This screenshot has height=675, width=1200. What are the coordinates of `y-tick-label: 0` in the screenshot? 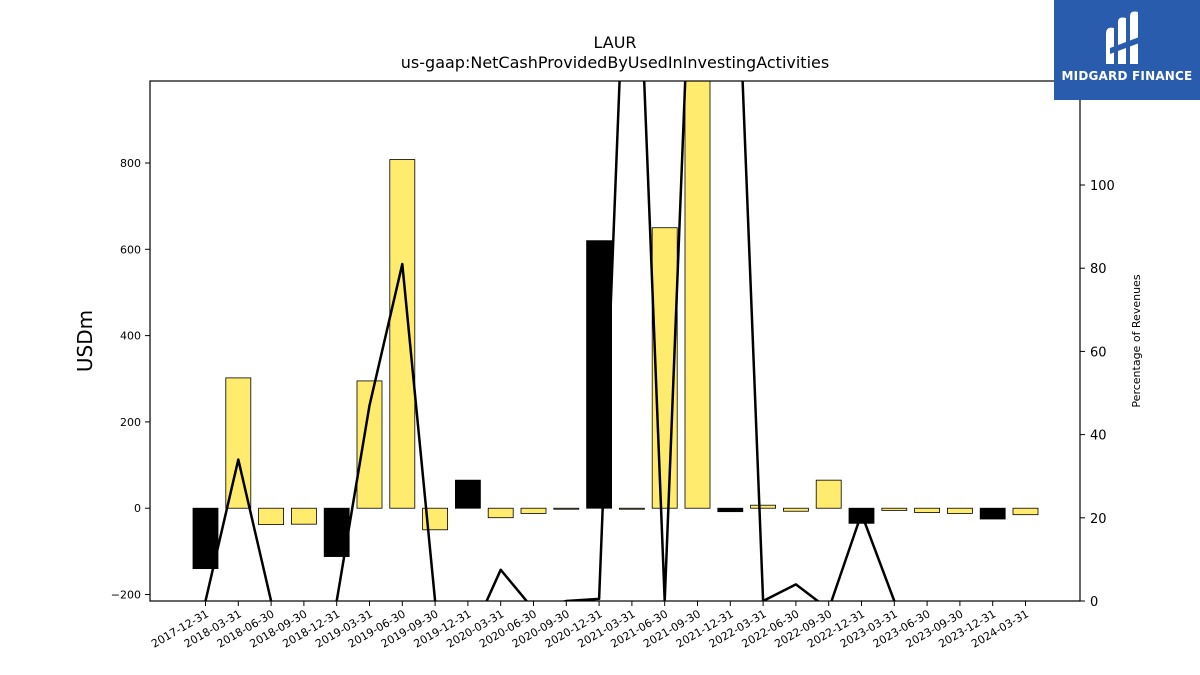 It's located at (137, 508).